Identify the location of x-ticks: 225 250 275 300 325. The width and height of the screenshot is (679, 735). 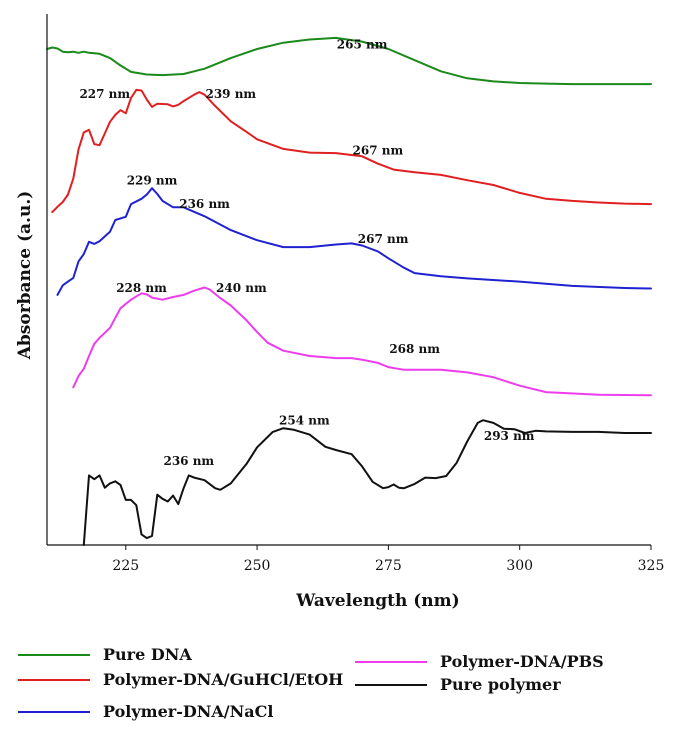
(388, 559).